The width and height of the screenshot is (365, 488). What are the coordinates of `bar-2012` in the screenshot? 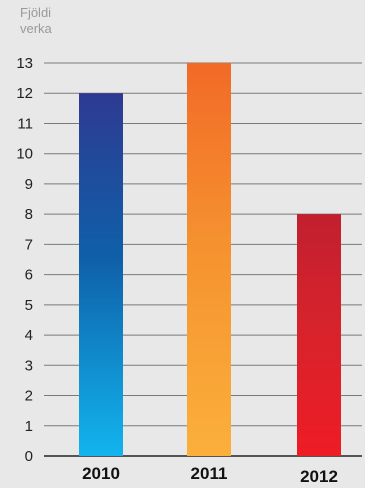 It's located at (319, 335).